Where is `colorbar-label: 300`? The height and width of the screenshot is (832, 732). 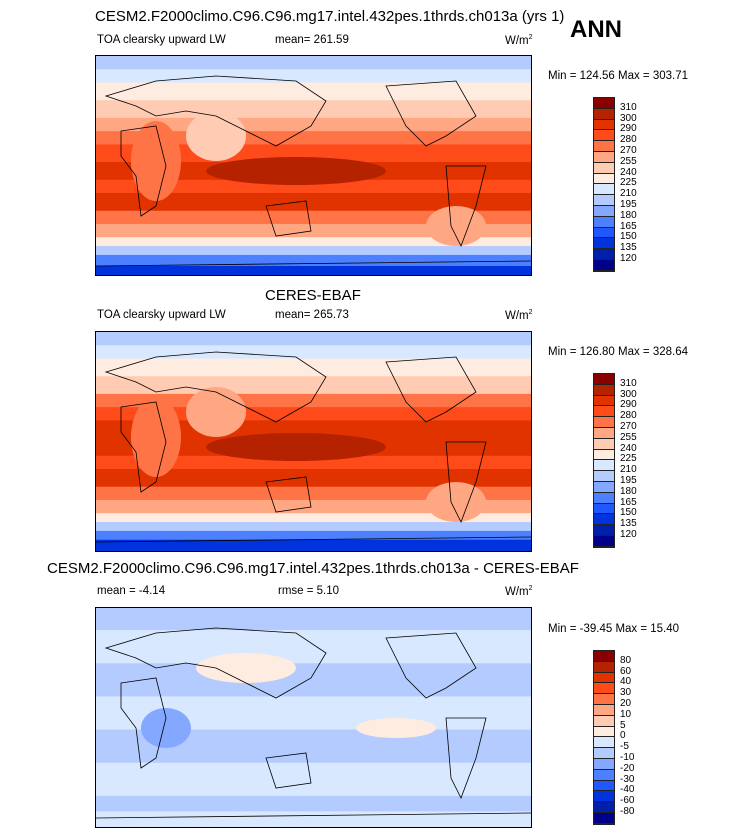
colorbar-label: 300 is located at coordinates (628, 394).